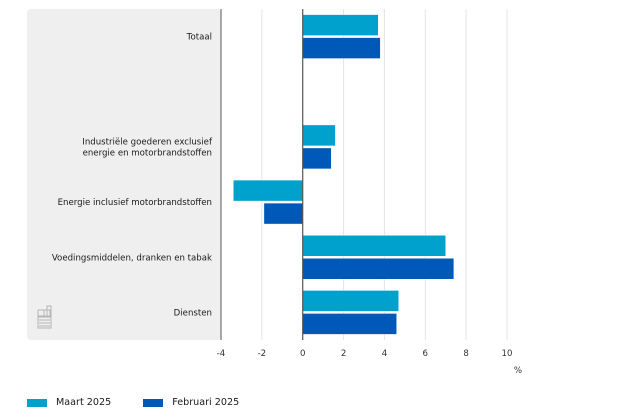 The height and width of the screenshot is (418, 626). I want to click on x-tick-label: 6, so click(425, 354).